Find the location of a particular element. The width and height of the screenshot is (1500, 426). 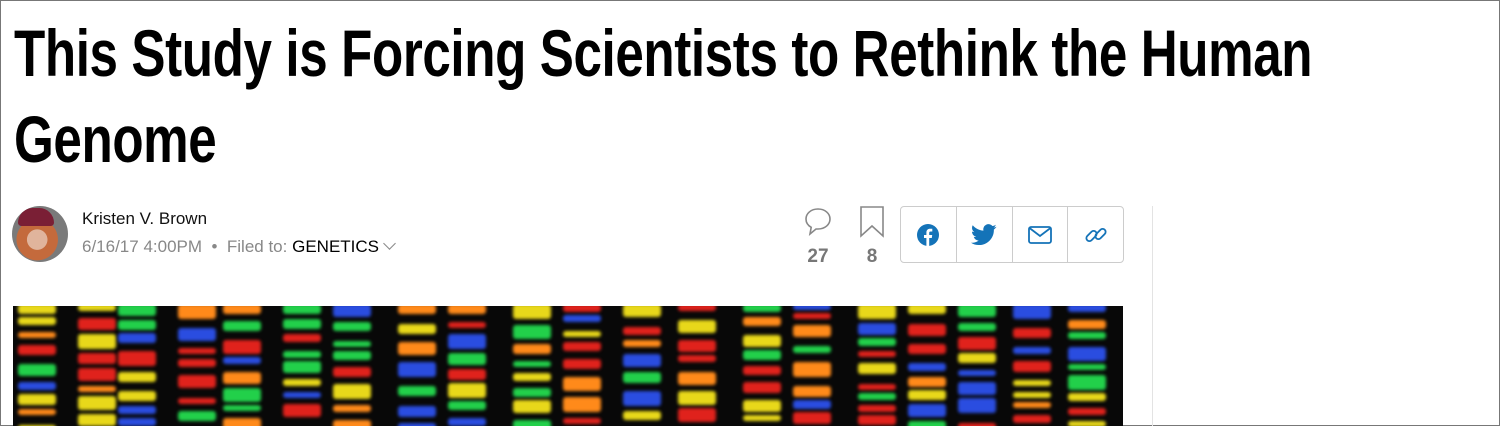

article-meta: 6/16/17 4:00PM • Filed to: GENETICS is located at coordinates (239, 247).